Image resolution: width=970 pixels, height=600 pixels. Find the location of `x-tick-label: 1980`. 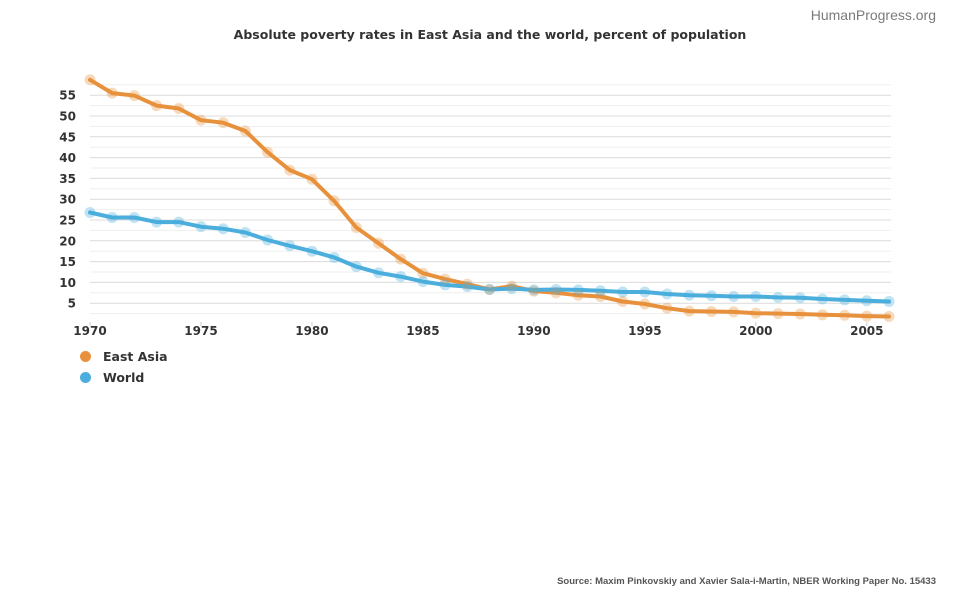

x-tick-label: 1980 is located at coordinates (311, 331).